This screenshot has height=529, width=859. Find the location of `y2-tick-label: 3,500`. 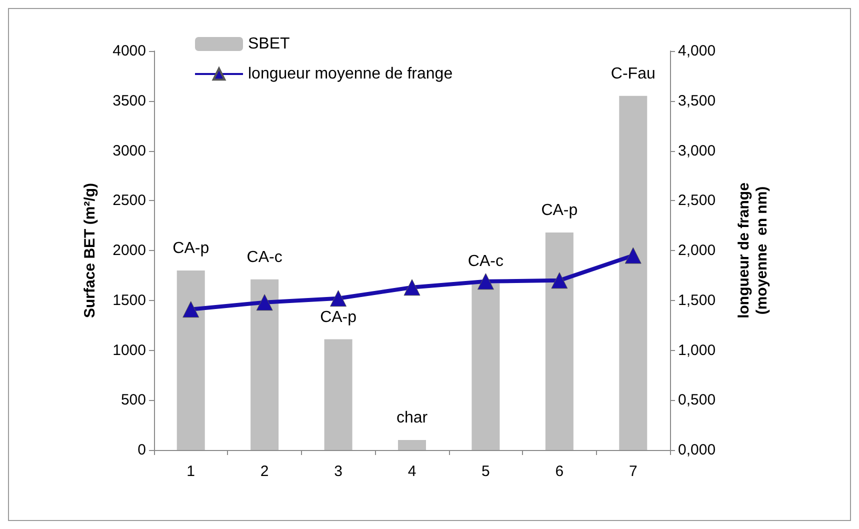

y2-tick-label: 3,500 is located at coordinates (697, 101).